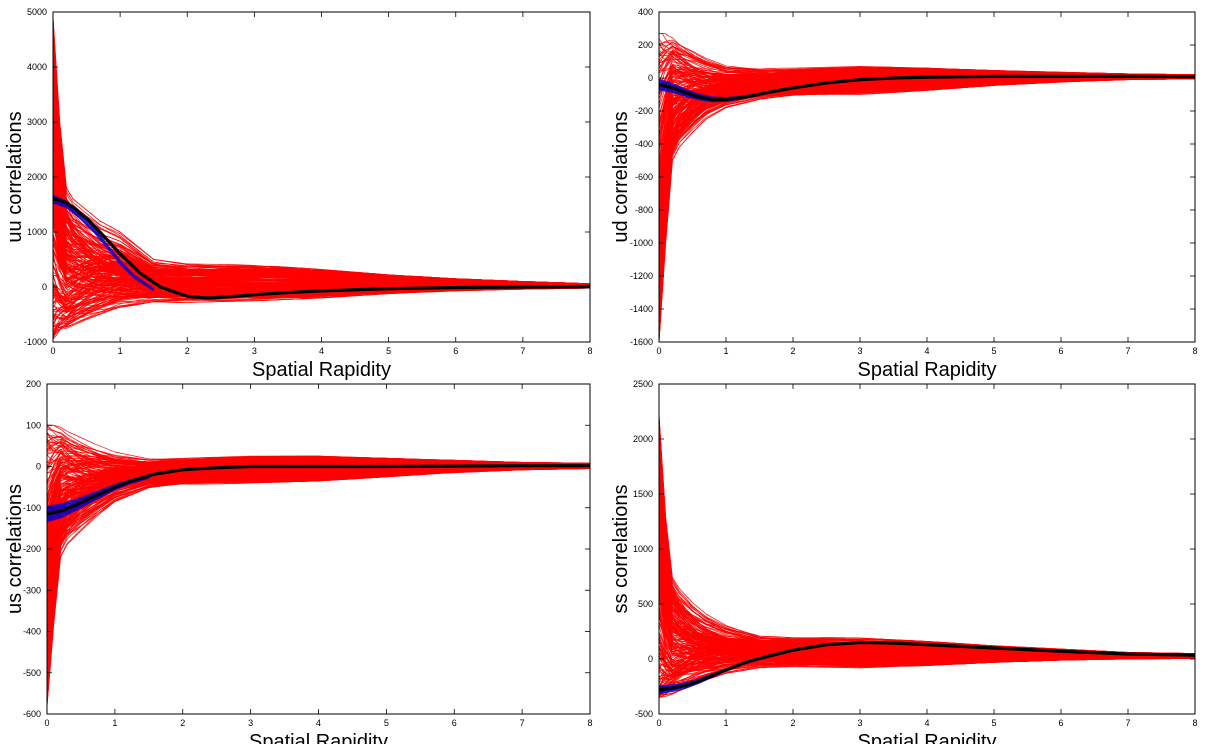 This screenshot has width=1212, height=744. I want to click on x-tick-label: 1, so click(725, 351).